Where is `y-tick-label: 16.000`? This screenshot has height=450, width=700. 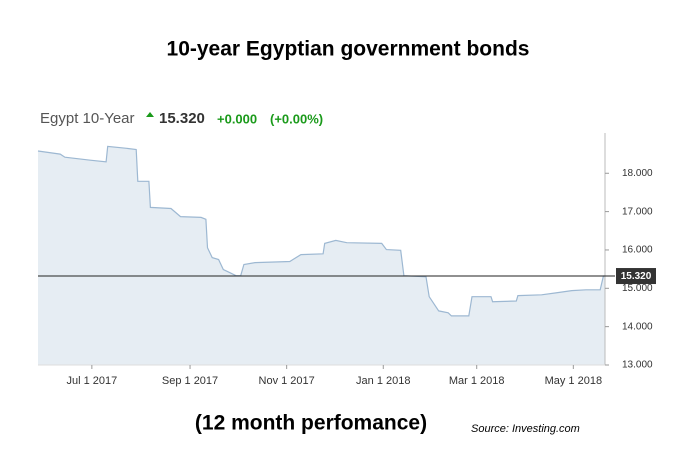 y-tick-label: 16.000 is located at coordinates (637, 250).